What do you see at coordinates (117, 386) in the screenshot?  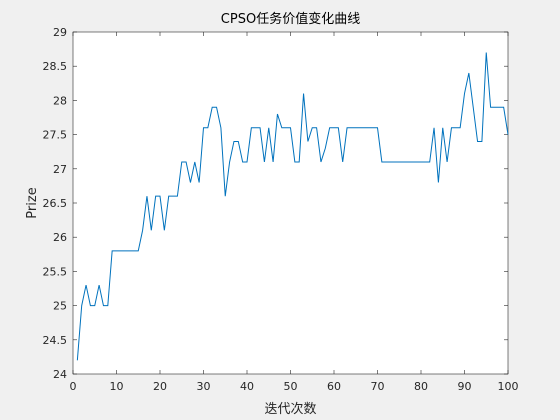 I see `x-tick-label: 10` at bounding box center [117, 386].